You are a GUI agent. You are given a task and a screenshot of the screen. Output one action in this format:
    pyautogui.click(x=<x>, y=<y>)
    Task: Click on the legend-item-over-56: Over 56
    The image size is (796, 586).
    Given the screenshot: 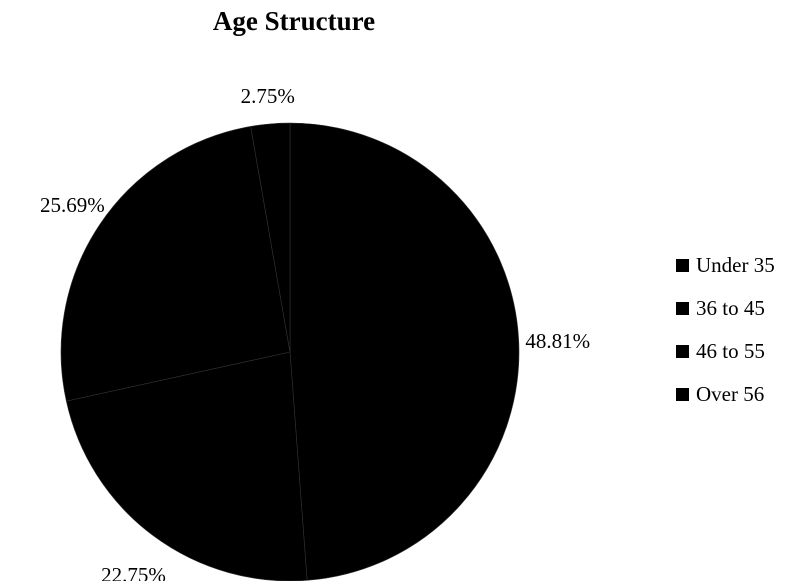 What is the action you would take?
    pyautogui.click(x=720, y=394)
    